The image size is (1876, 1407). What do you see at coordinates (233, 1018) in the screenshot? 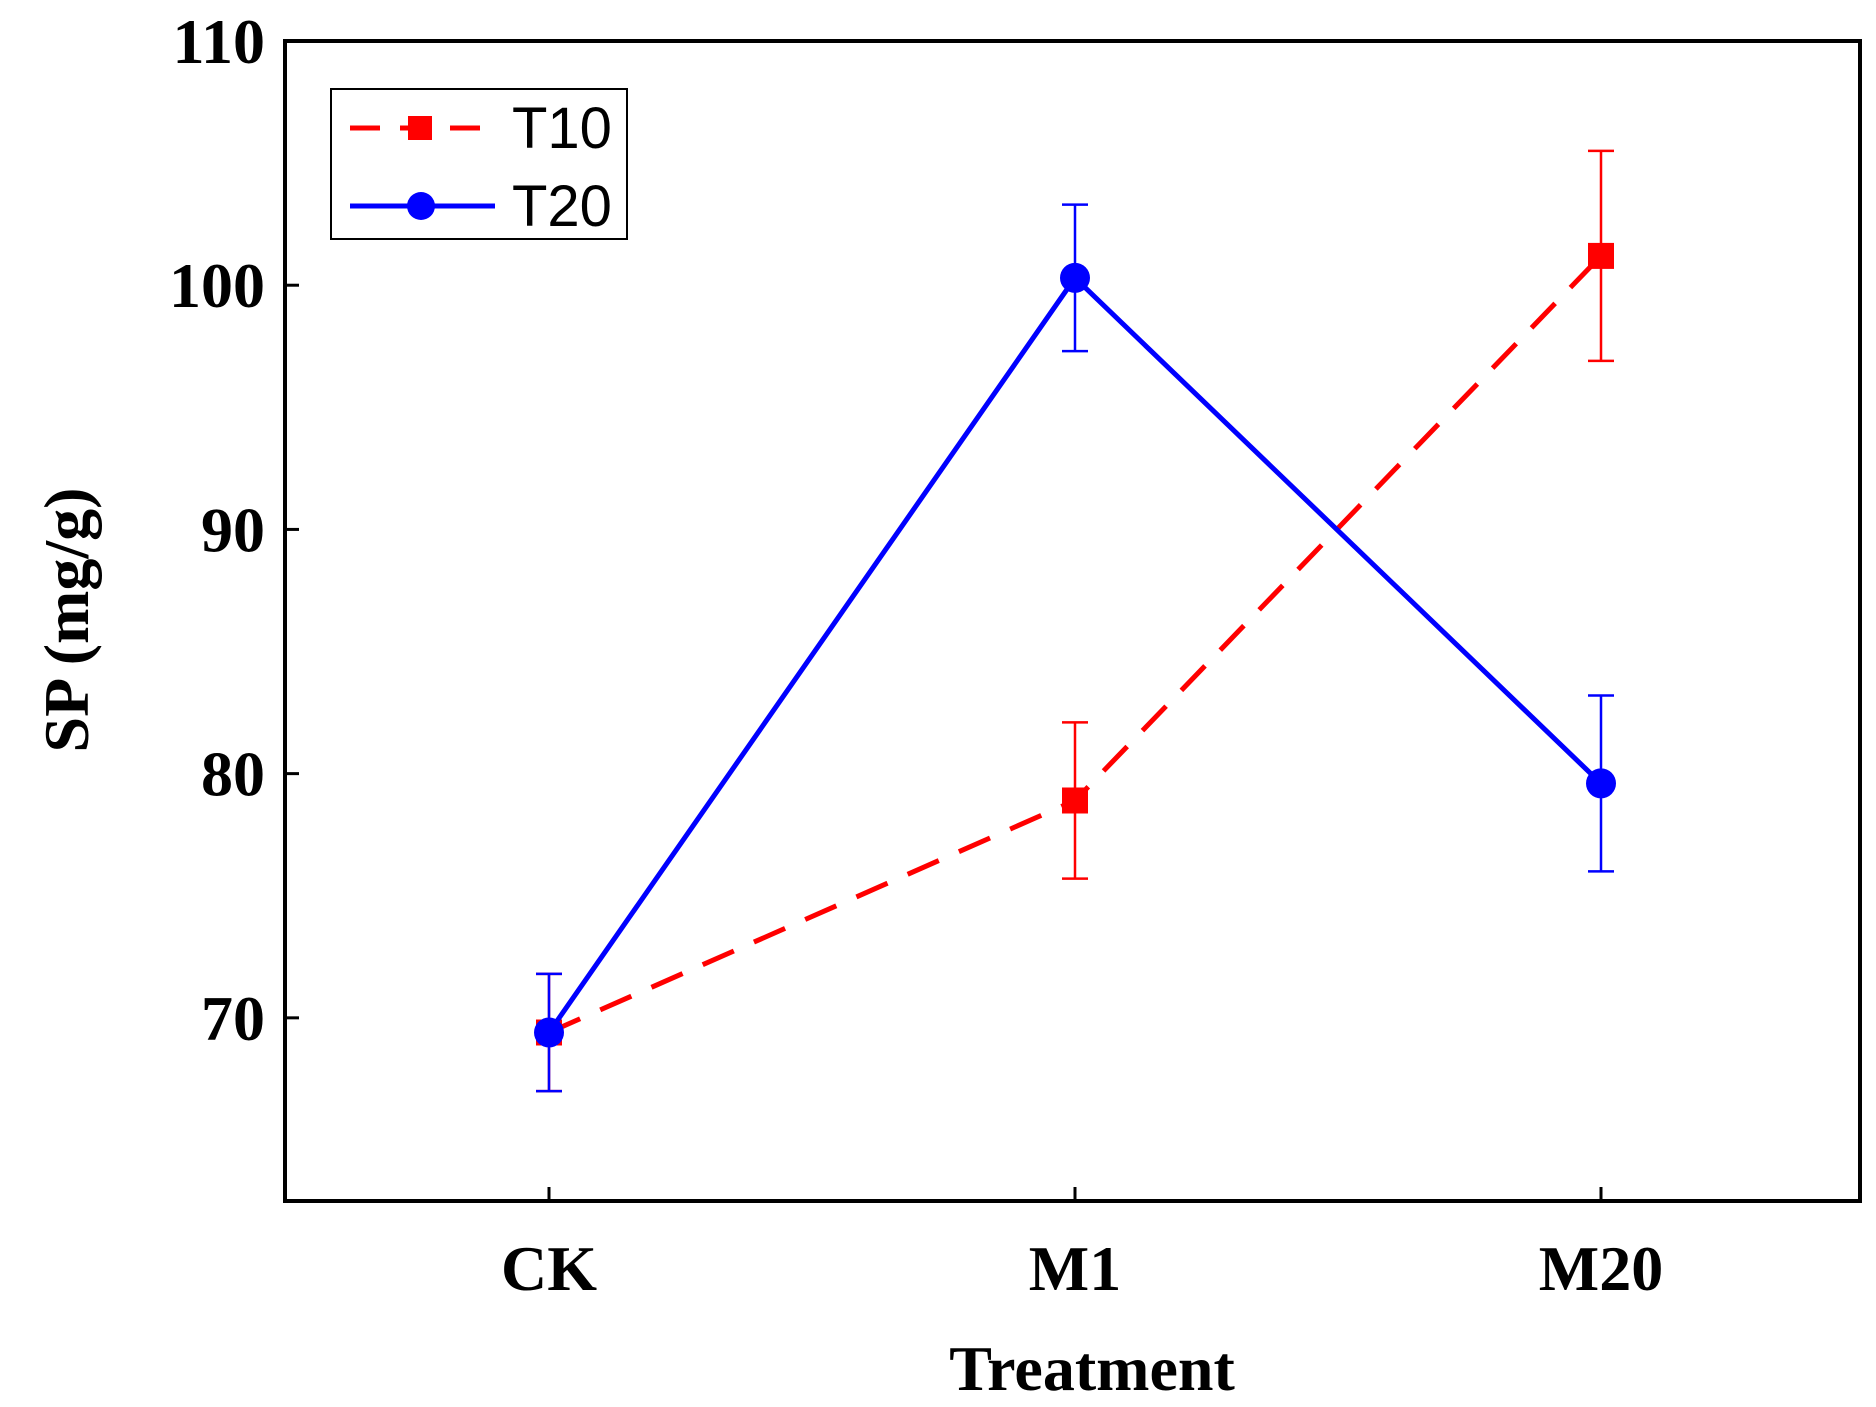
I see `y-tick-label: 70` at bounding box center [233, 1018].